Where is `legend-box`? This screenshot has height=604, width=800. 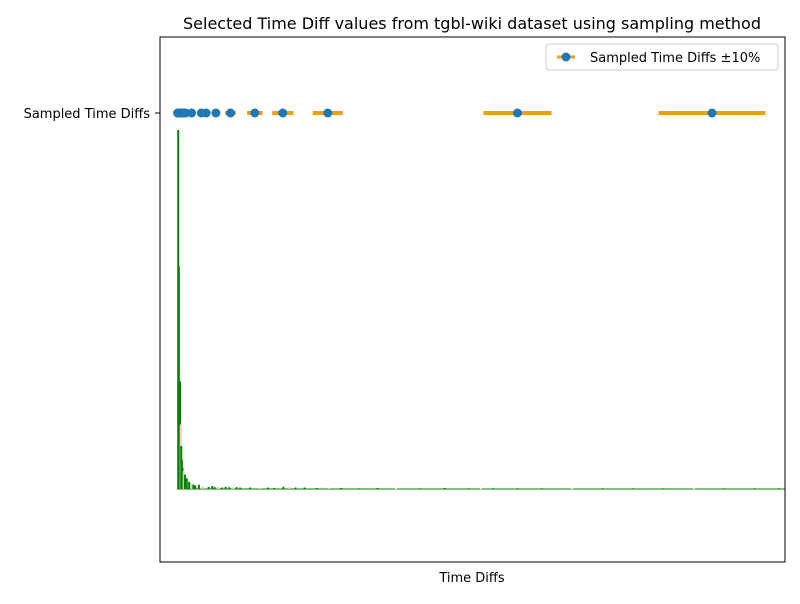
legend-box is located at coordinates (662, 57).